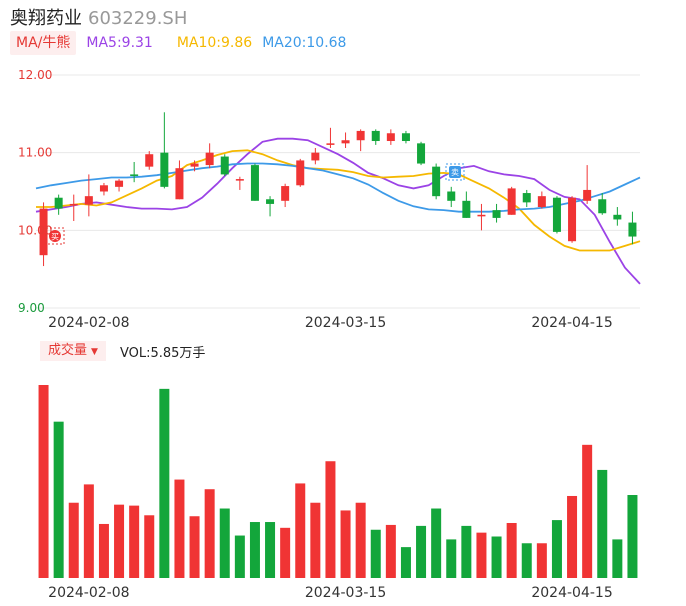 The width and height of the screenshot is (686, 606). I want to click on sell-marker-icon: 卖, so click(455, 172).